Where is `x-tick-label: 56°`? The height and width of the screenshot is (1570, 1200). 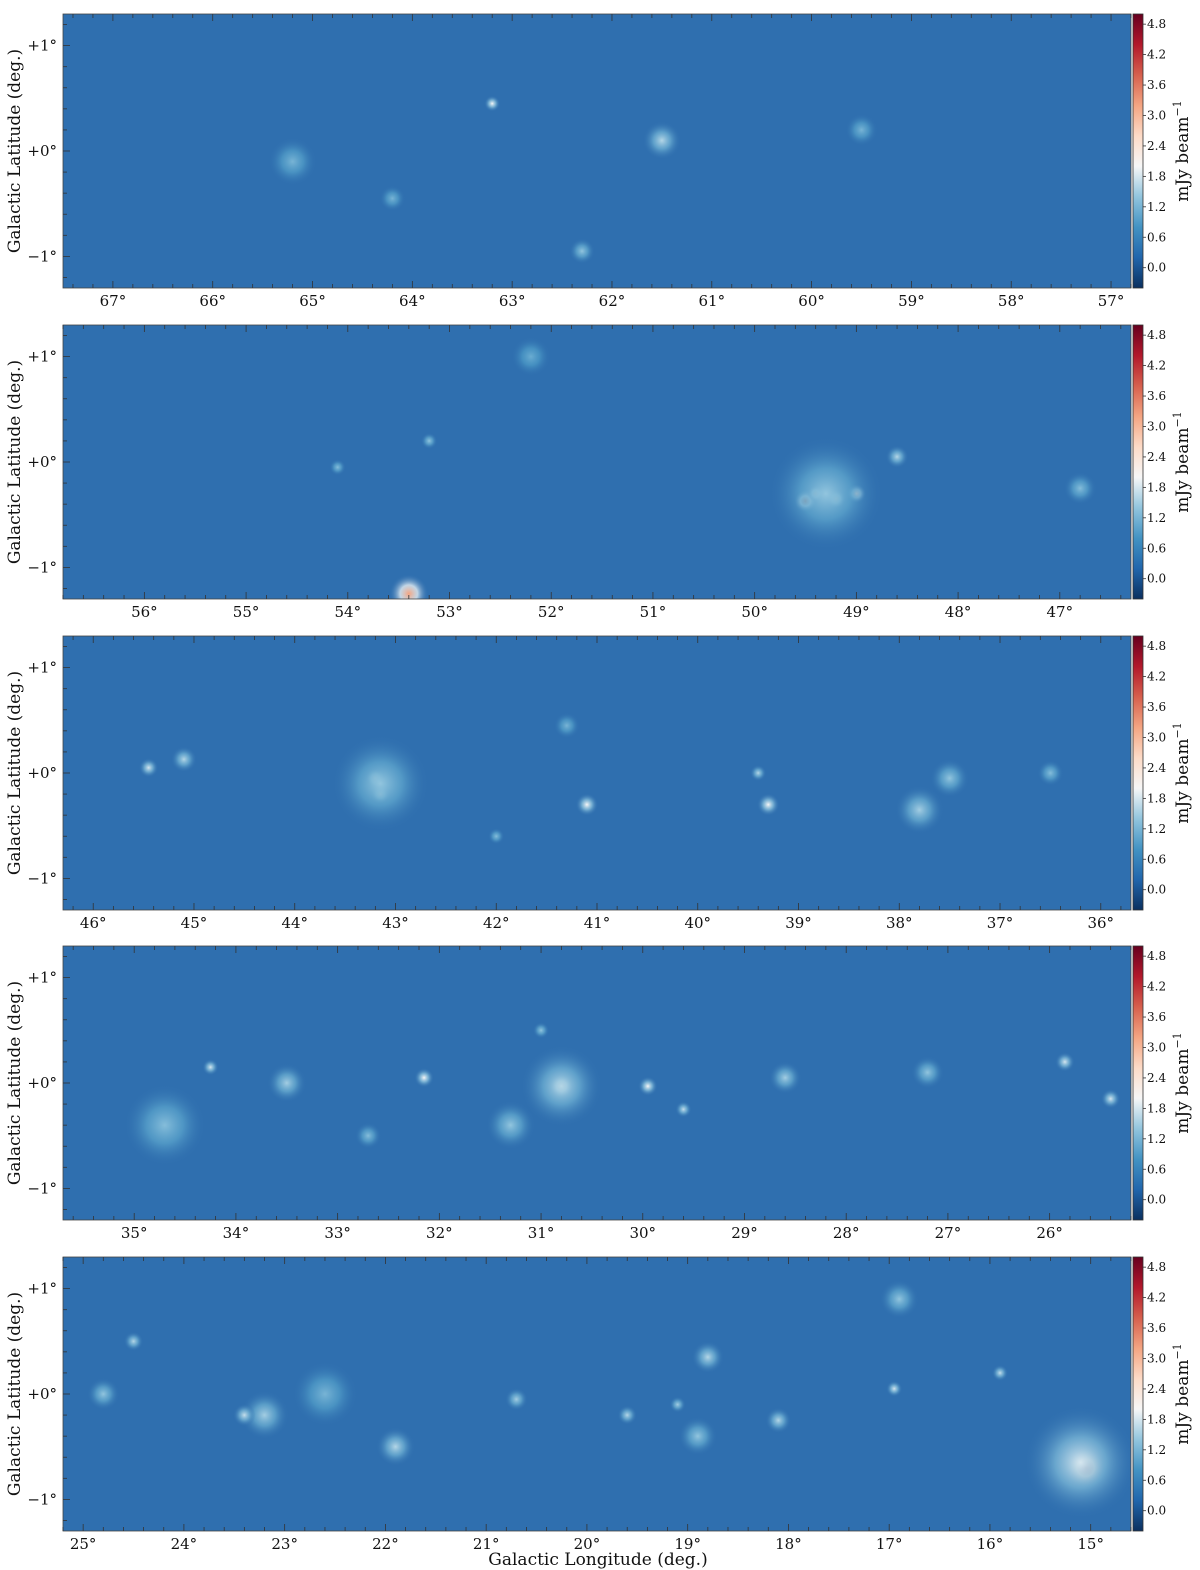 x-tick-label: 56° is located at coordinates (144, 612).